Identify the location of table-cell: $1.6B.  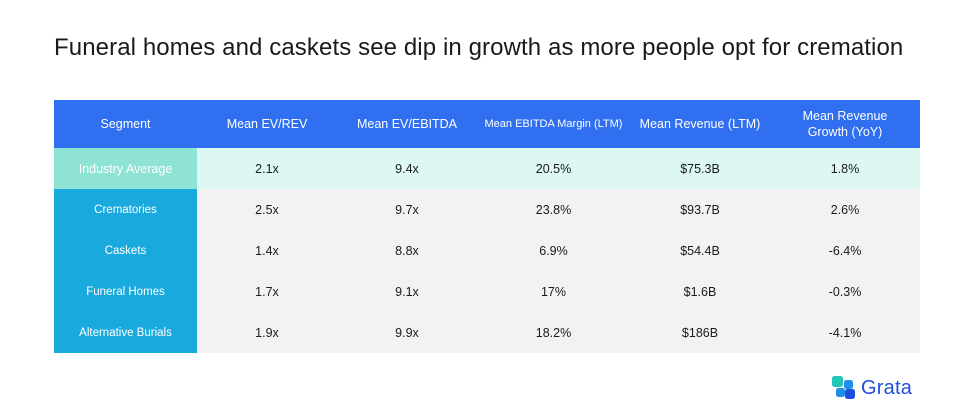
(700, 291).